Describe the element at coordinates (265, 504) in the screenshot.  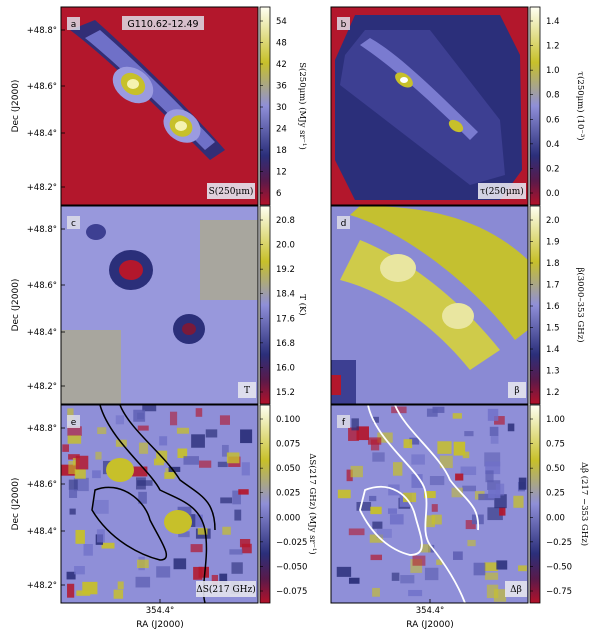
I see `colorbar-e` at that location.